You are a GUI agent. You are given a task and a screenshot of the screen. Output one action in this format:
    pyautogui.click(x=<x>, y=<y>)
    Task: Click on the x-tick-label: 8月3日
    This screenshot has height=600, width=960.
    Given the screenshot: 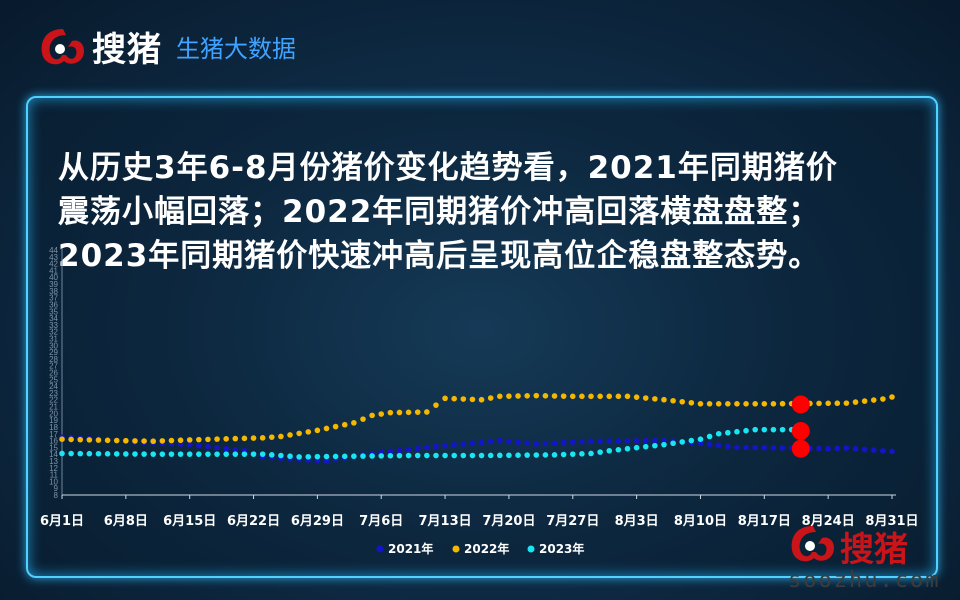 What is the action you would take?
    pyautogui.click(x=637, y=521)
    